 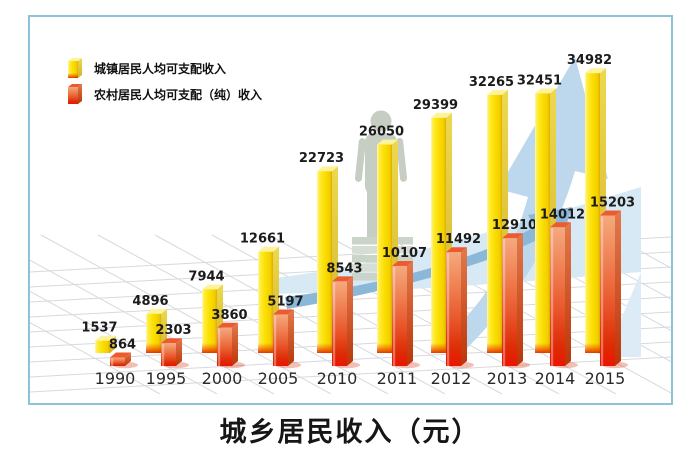 What do you see at coordinates (115, 378) in the screenshot?
I see `year-label: 1990` at bounding box center [115, 378].